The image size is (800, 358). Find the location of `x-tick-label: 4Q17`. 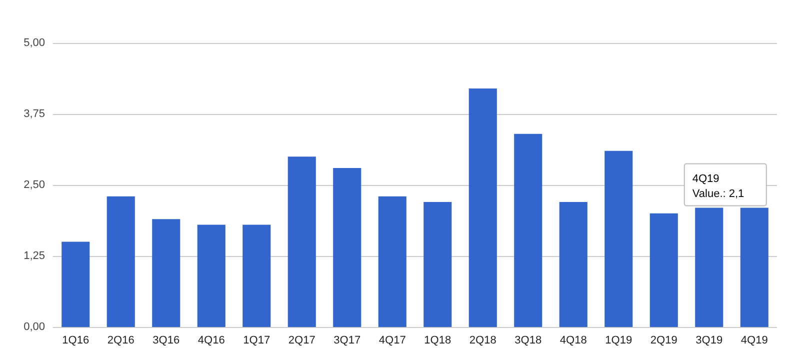

x-tick-label: 4Q17 is located at coordinates (392, 340).